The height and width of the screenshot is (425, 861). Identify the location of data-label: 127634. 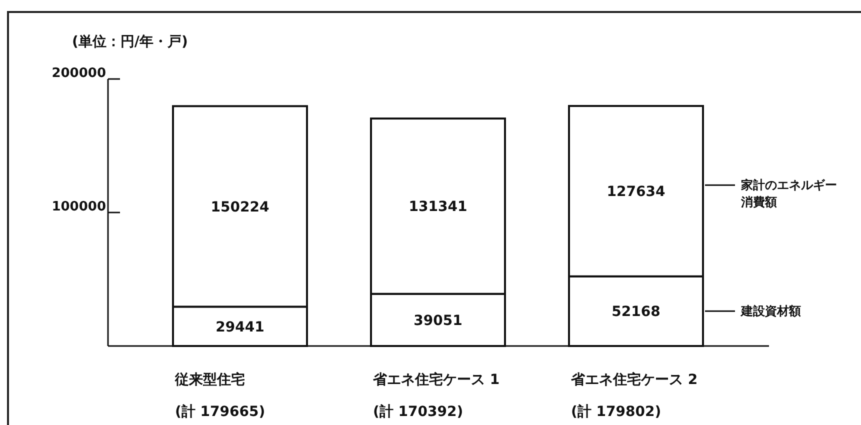
(636, 192).